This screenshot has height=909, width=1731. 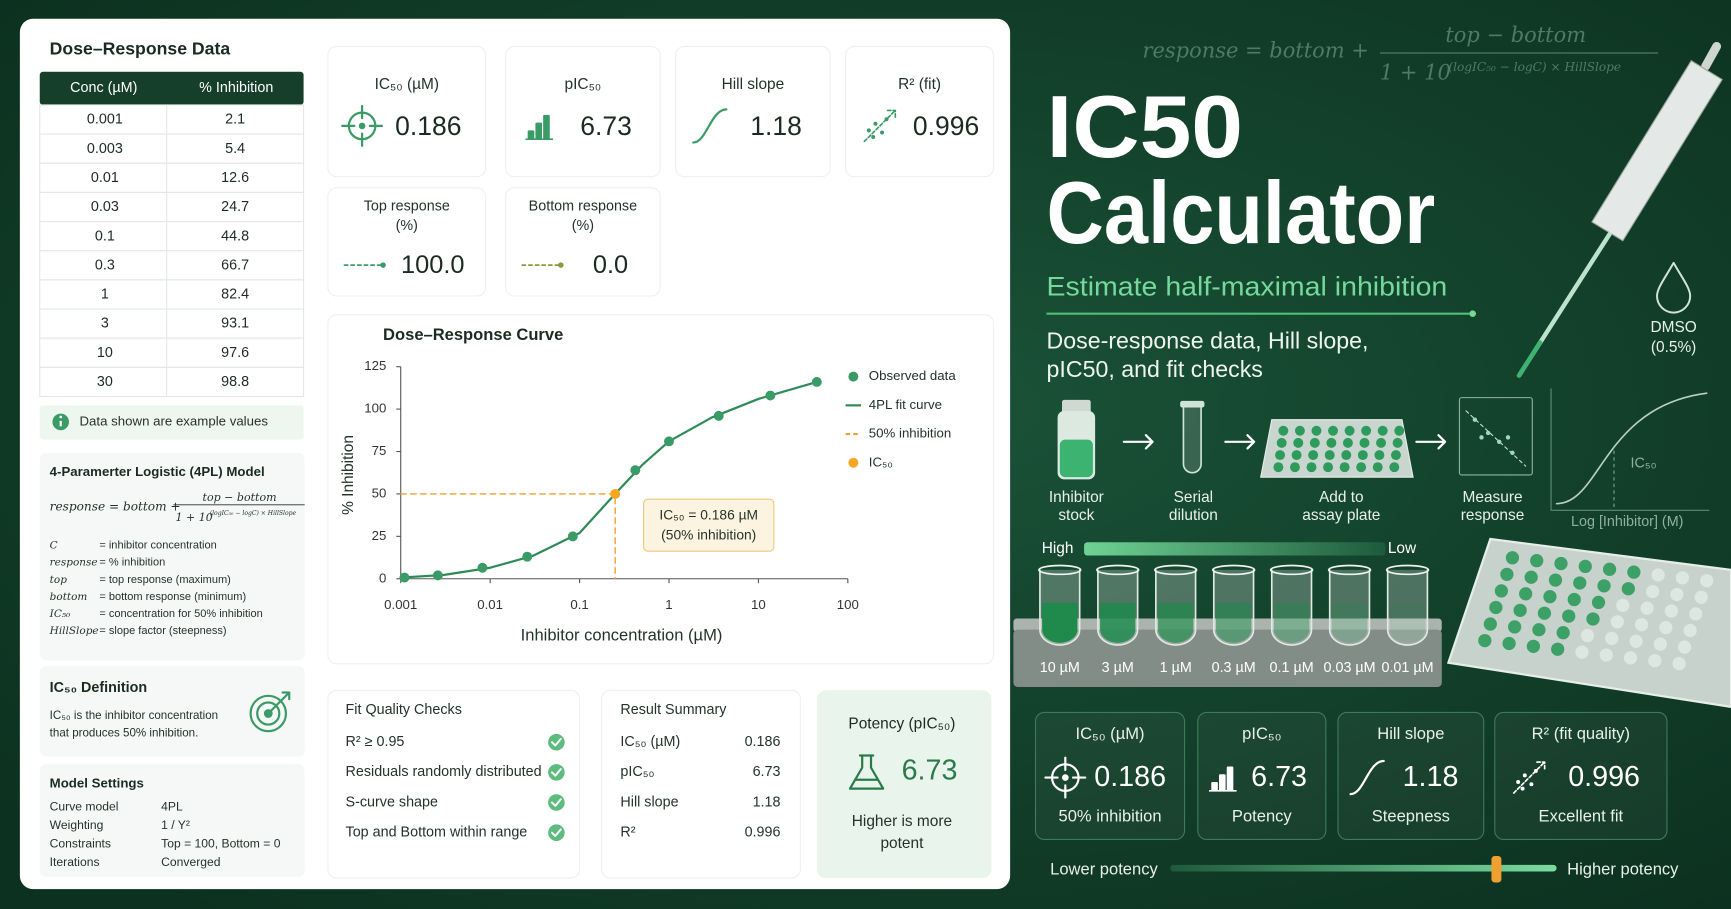 I want to click on setting-key: Weighting, so click(x=77, y=825).